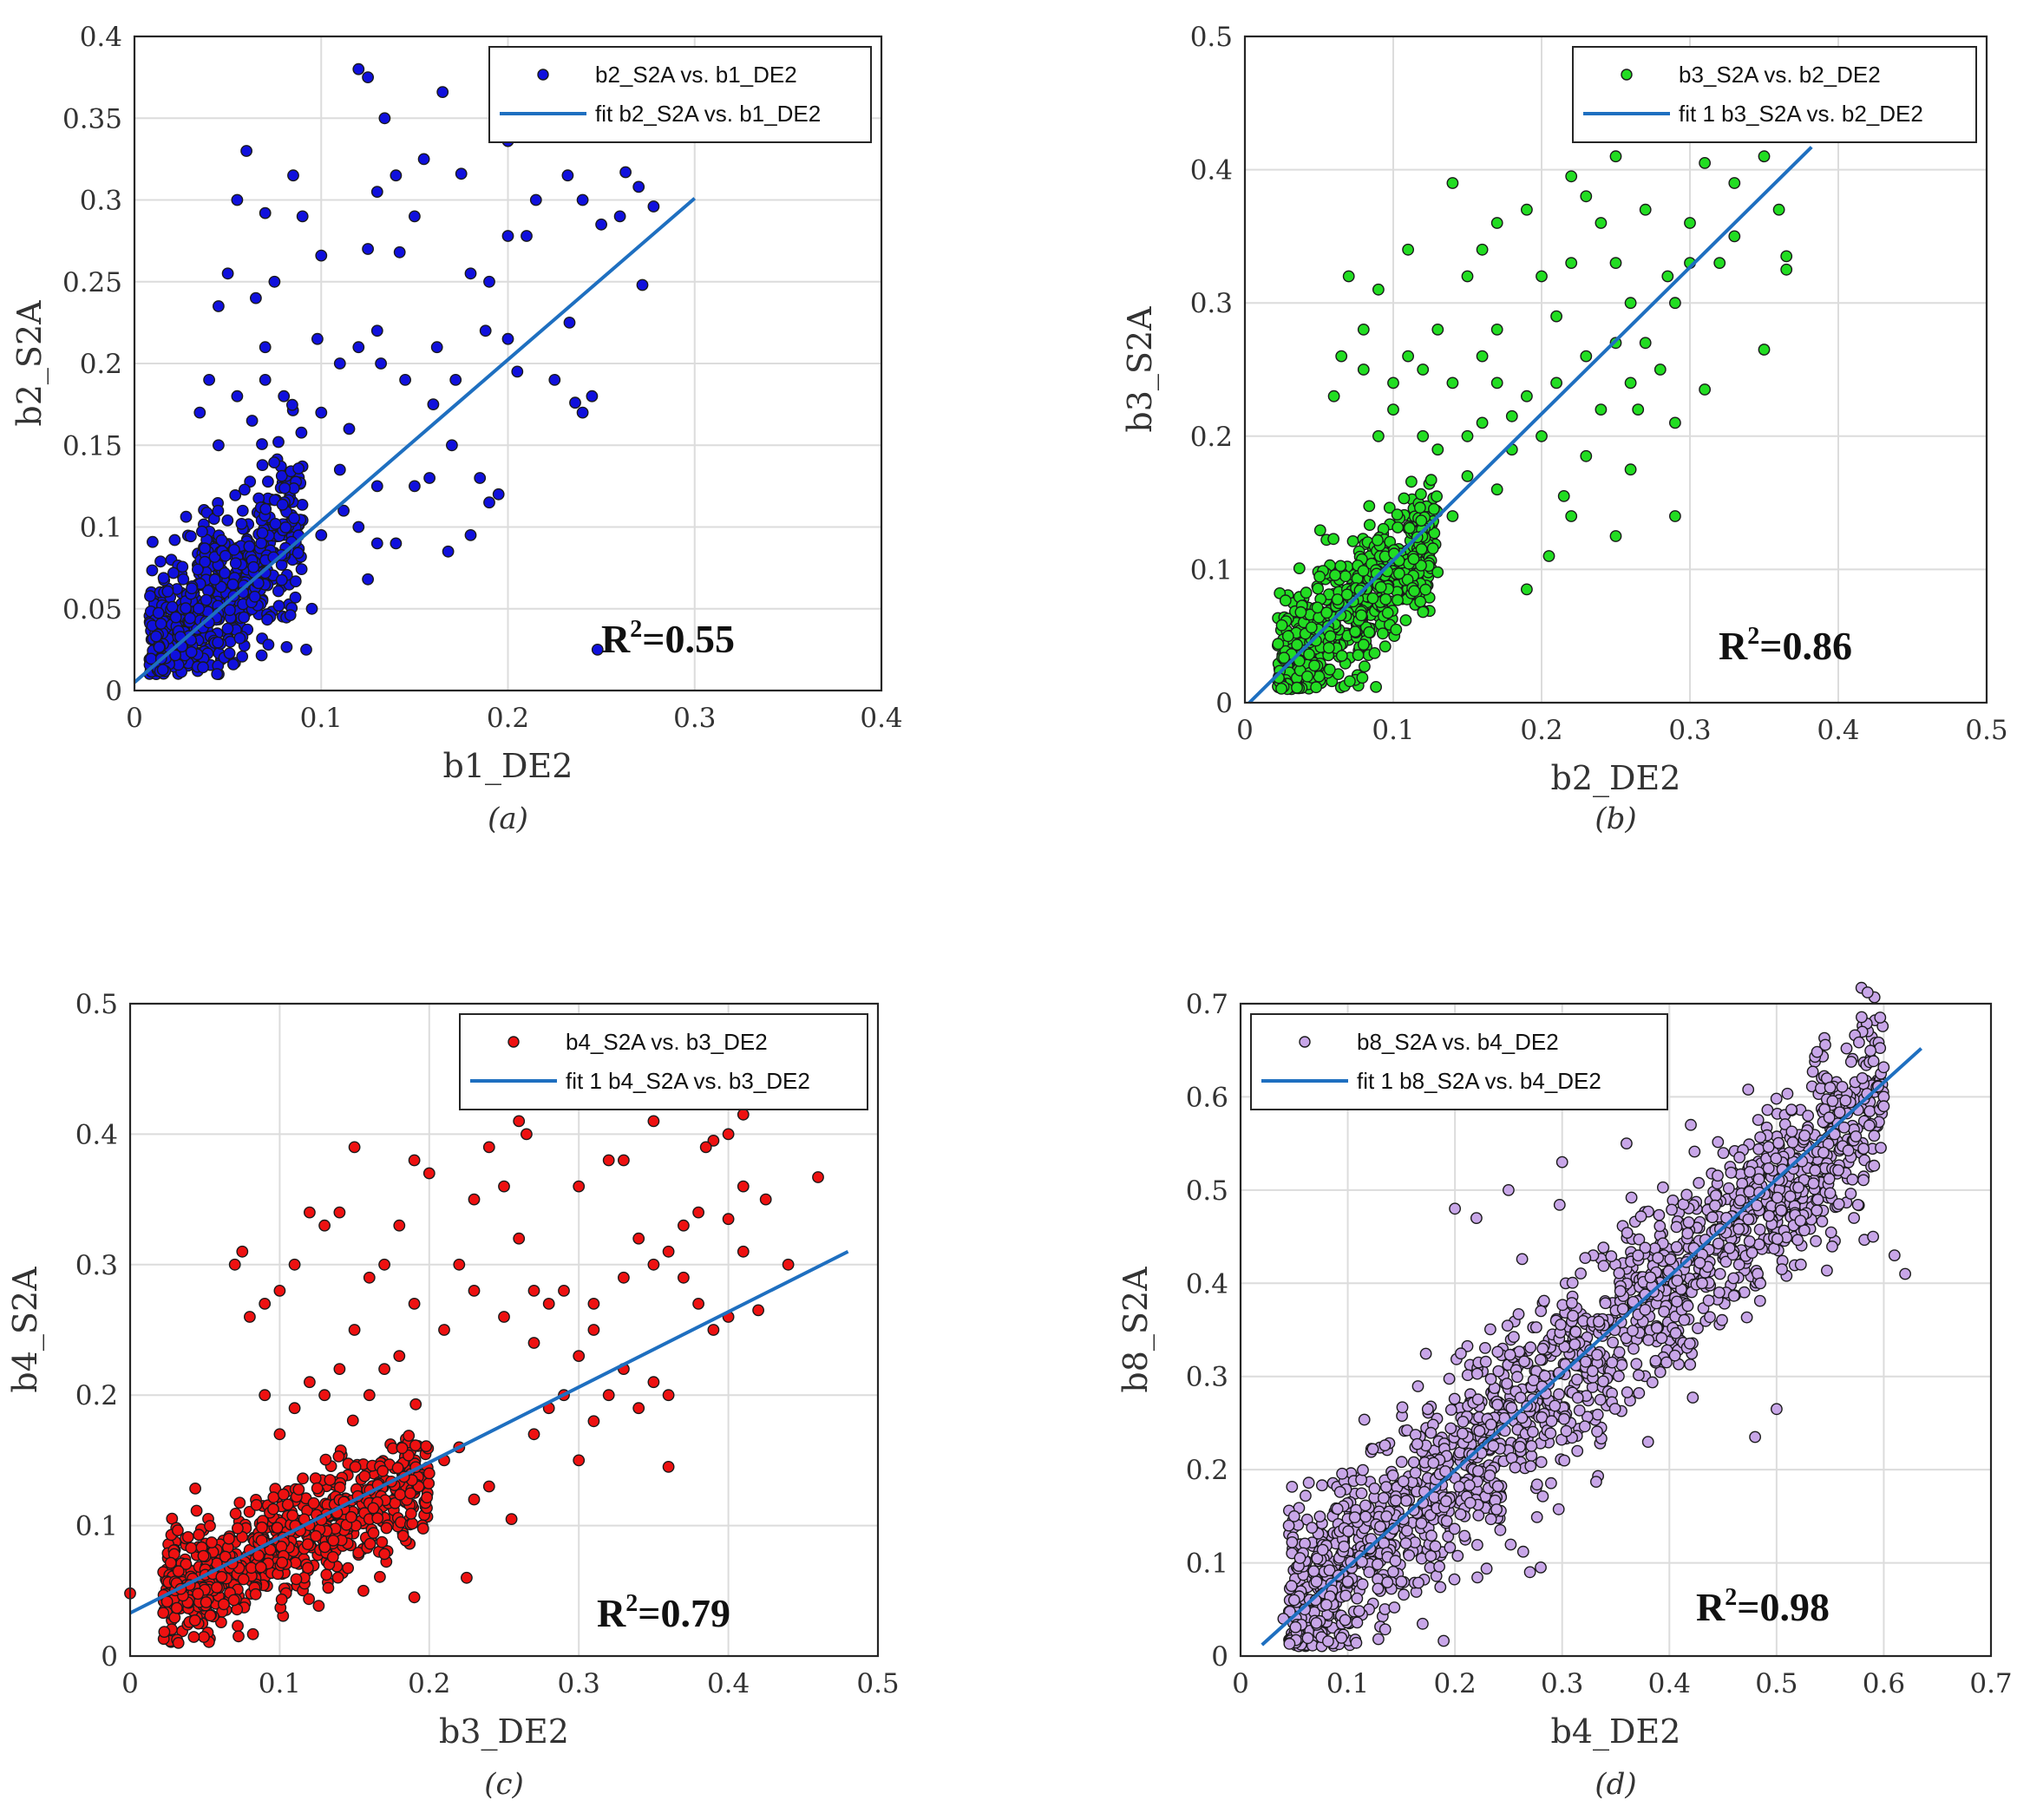  What do you see at coordinates (689, 639) in the screenshot?
I see `r-squared-value: =0.55` at bounding box center [689, 639].